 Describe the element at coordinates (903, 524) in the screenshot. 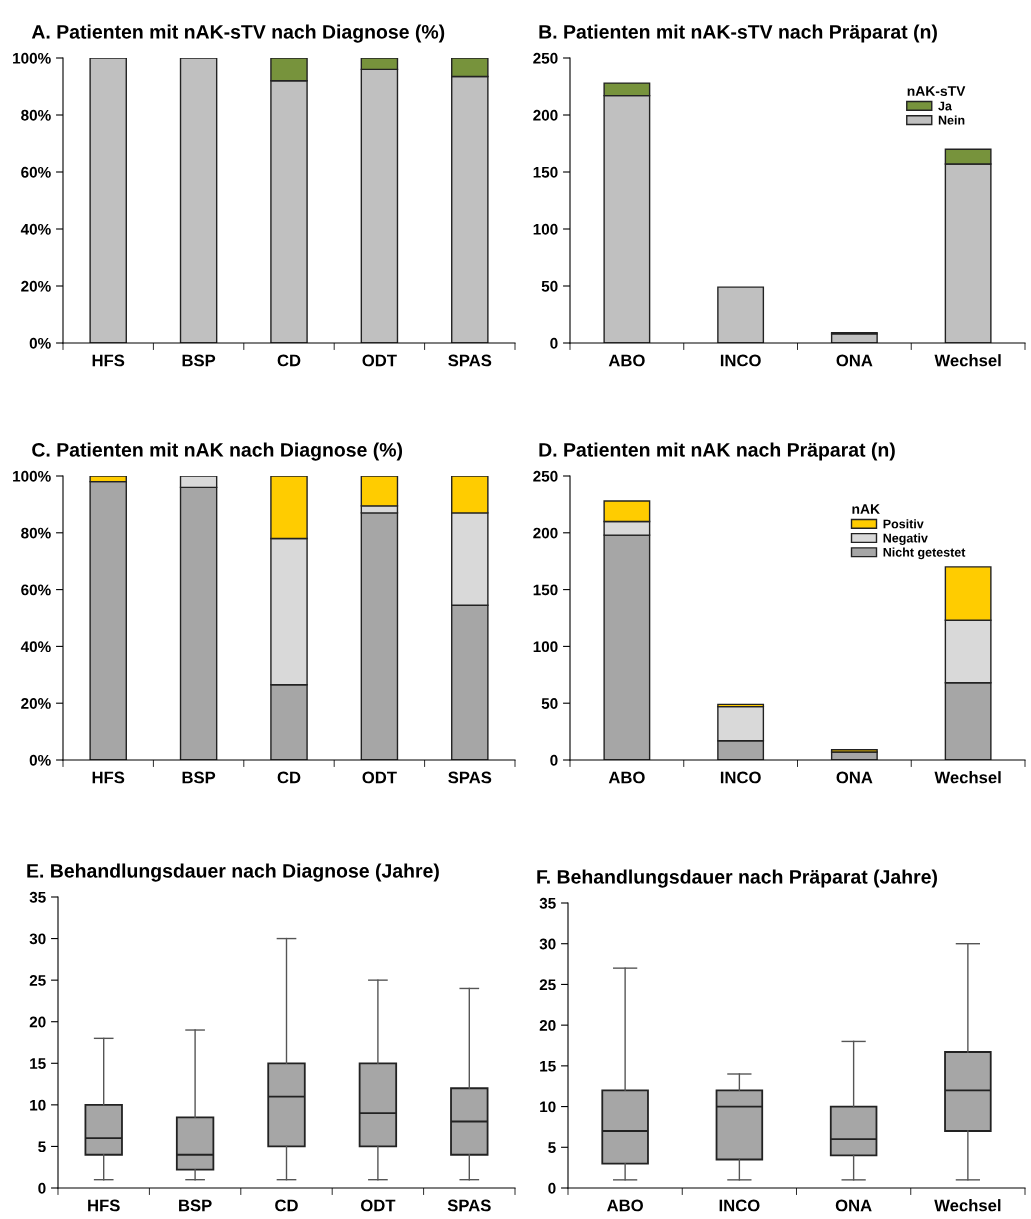

I see `legend-label: Positiv` at that location.